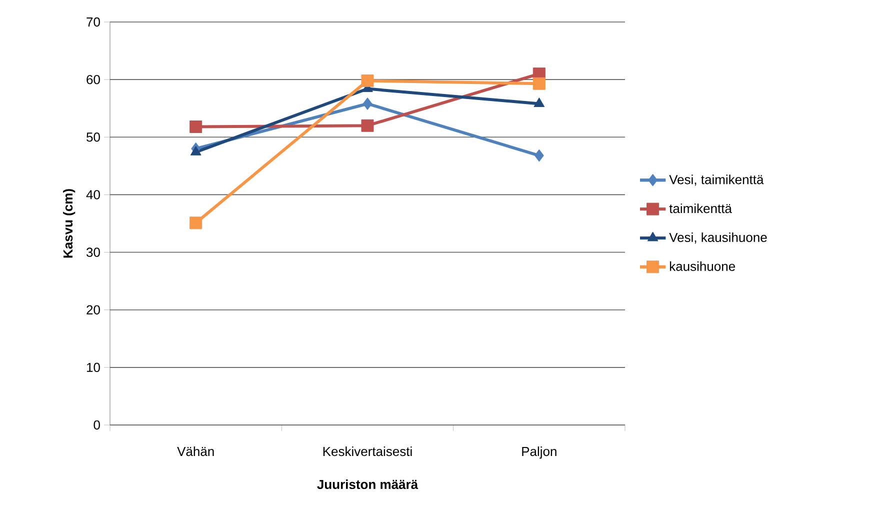  What do you see at coordinates (93, 22) in the screenshot?
I see `y-tick-label: 70` at bounding box center [93, 22].